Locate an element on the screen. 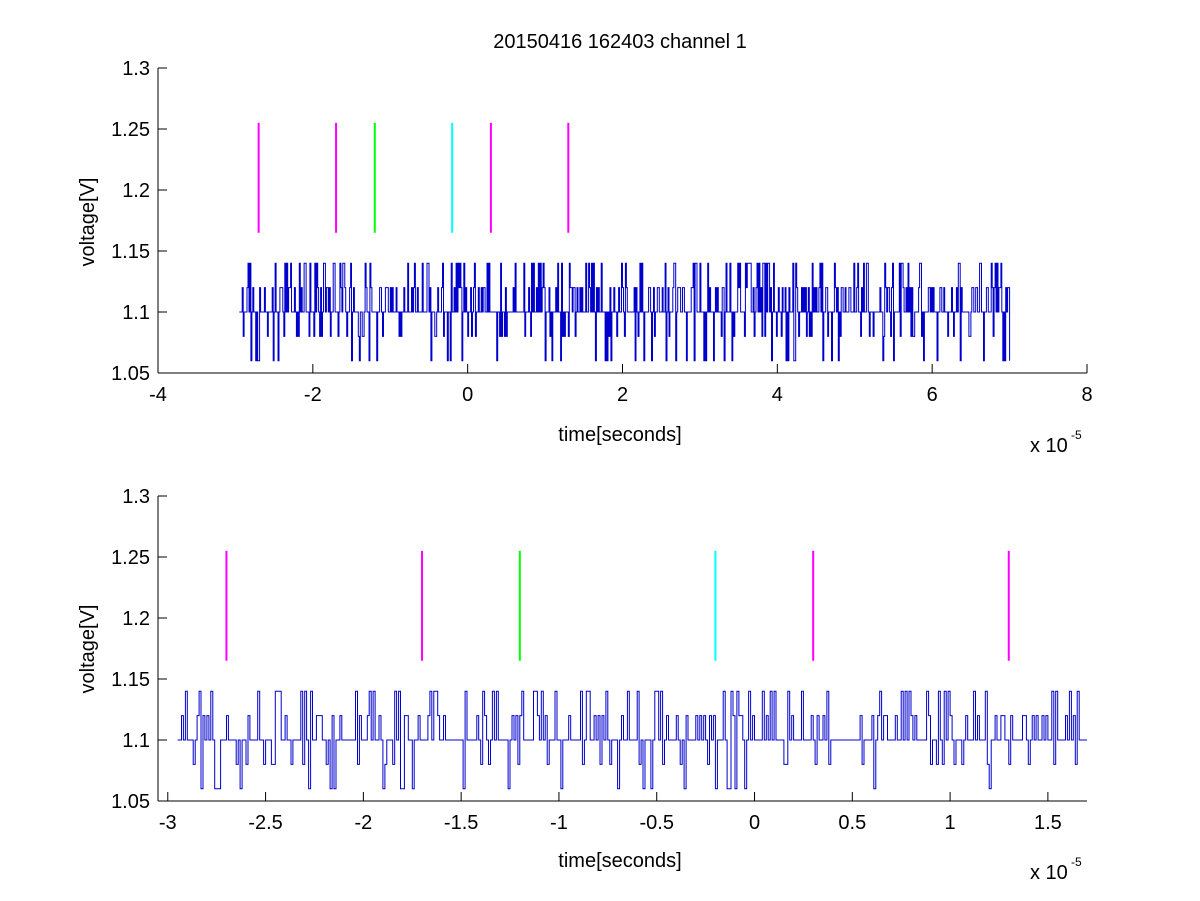 This screenshot has height=901, width=1200. chart-title: 20150416 162403 channel 1 is located at coordinates (620, 42).